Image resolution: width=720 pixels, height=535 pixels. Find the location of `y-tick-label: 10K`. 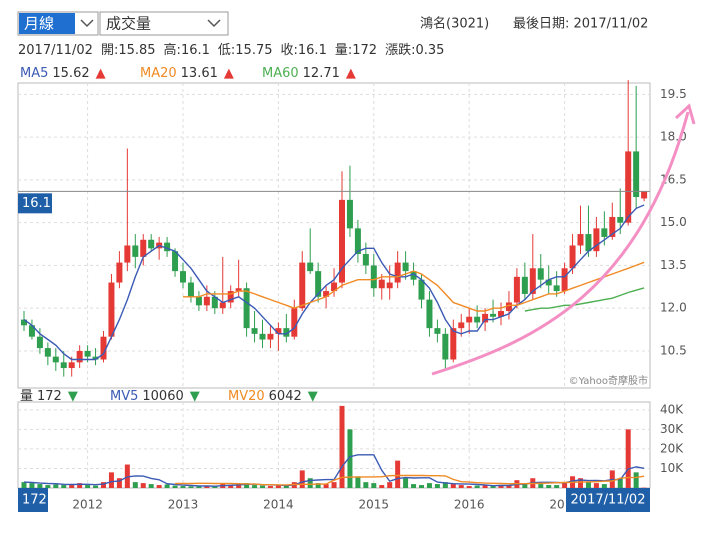

y-tick-label: 10K is located at coordinates (672, 468).